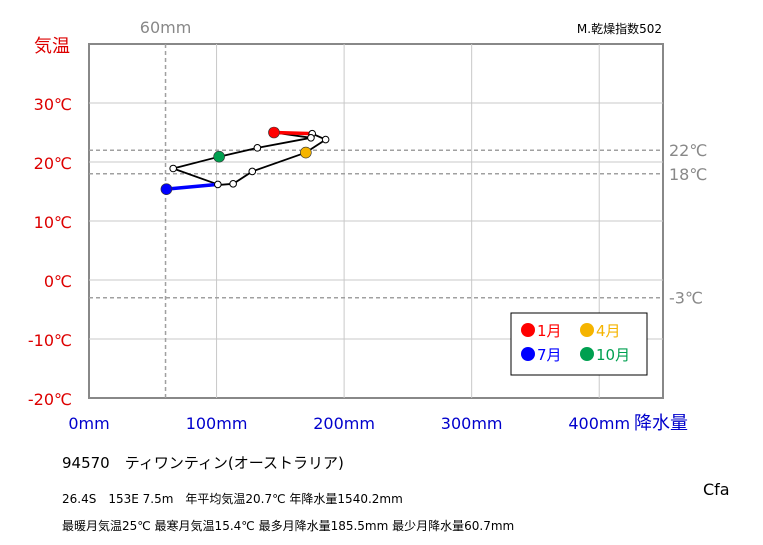 The width and height of the screenshot is (763, 545). I want to click on dryness-index-label: M.乾燥指数502, so click(619, 28).